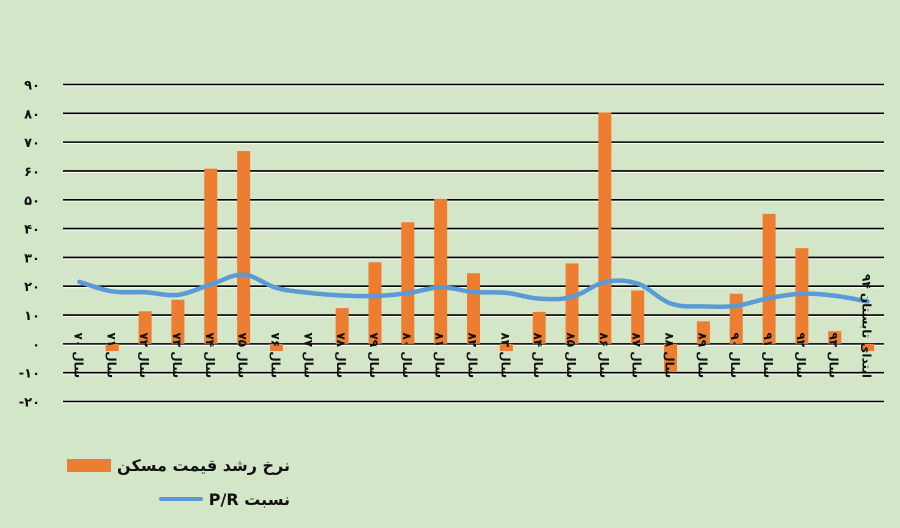 The width and height of the screenshot is (900, 528). Describe the element at coordinates (702, 355) in the screenshot. I see `x-tick-label: سال ۸۹` at that location.